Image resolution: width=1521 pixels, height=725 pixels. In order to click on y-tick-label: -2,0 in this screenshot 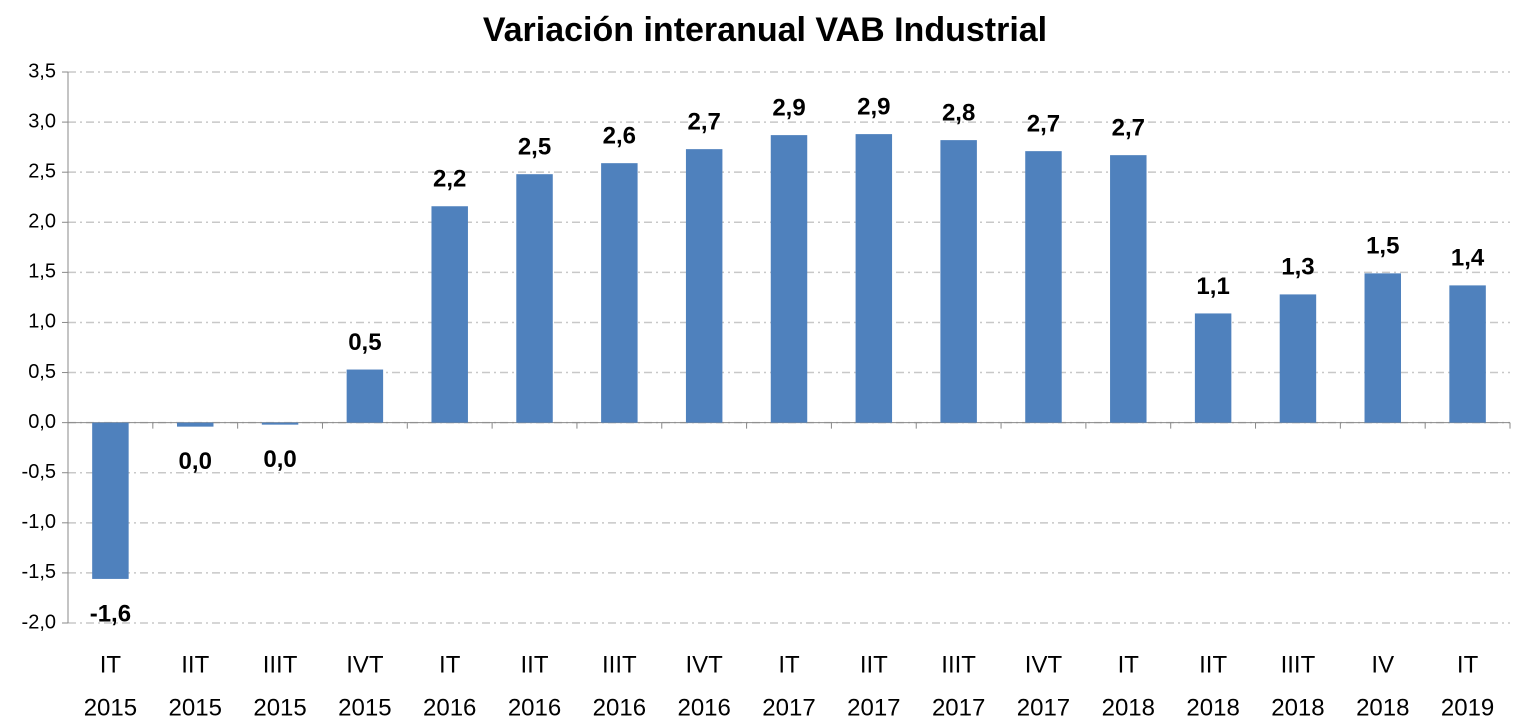, I will do `click(39, 622)`.